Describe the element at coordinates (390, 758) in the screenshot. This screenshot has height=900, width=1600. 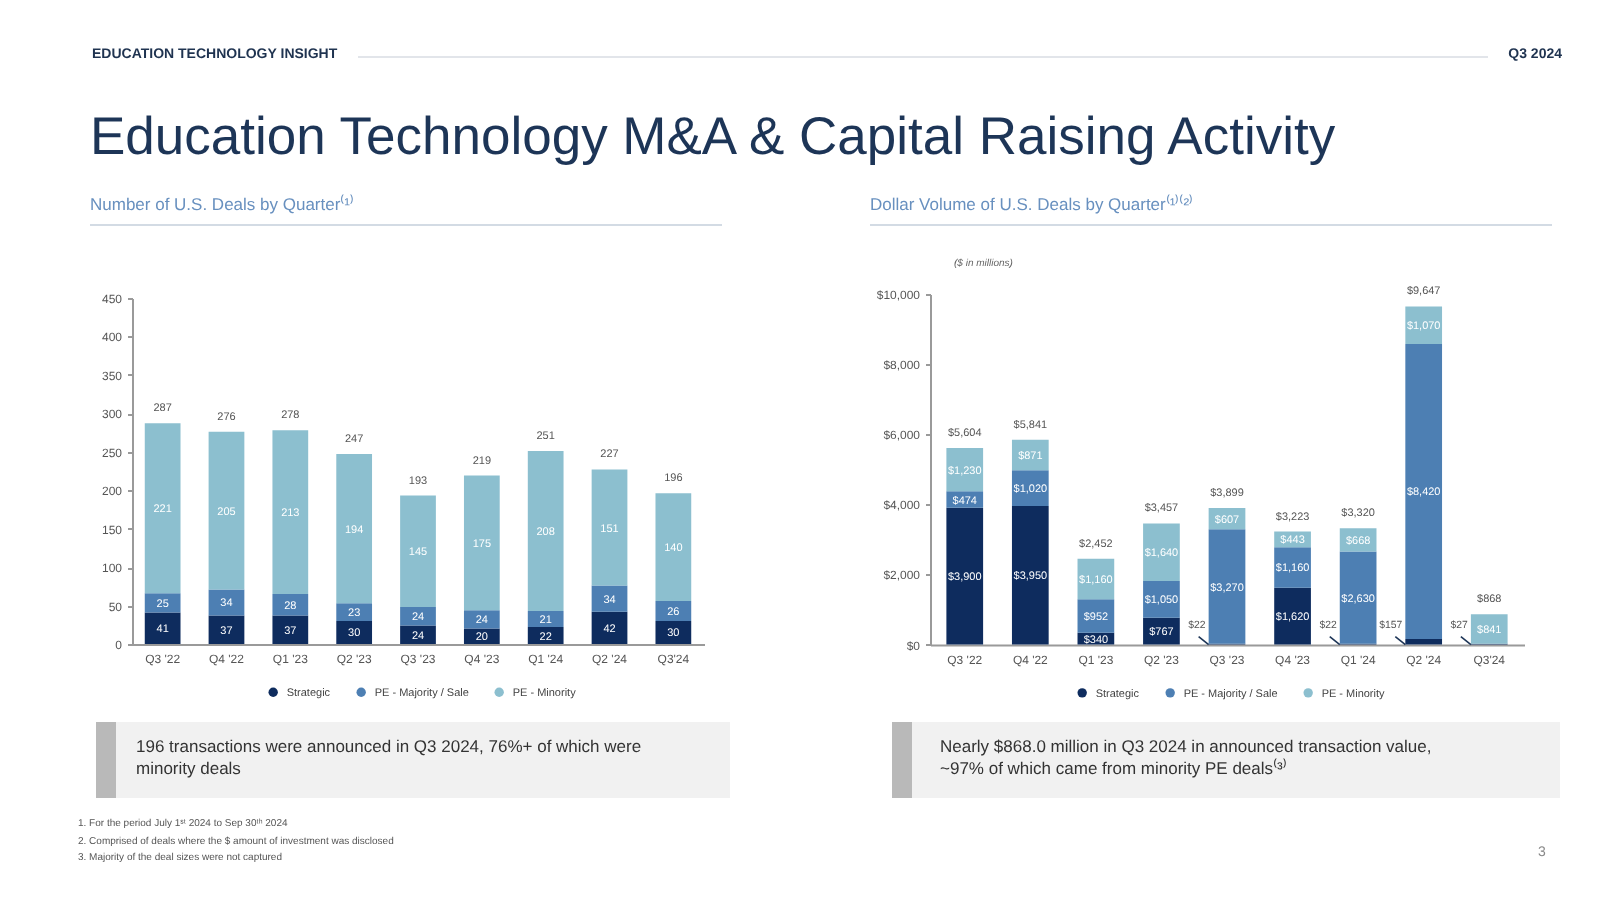
I see `text: 196 transactions were announced in Q3 2024, 76%+ of which were minority deals` at that location.